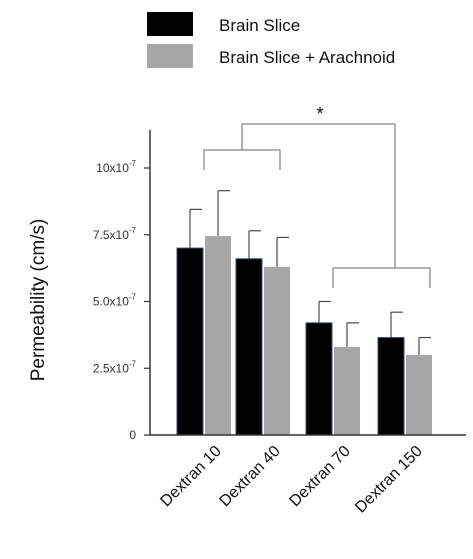 The width and height of the screenshot is (473, 559). Describe the element at coordinates (111, 368) in the screenshot. I see `y-tick-base: 2.5x10` at that location.